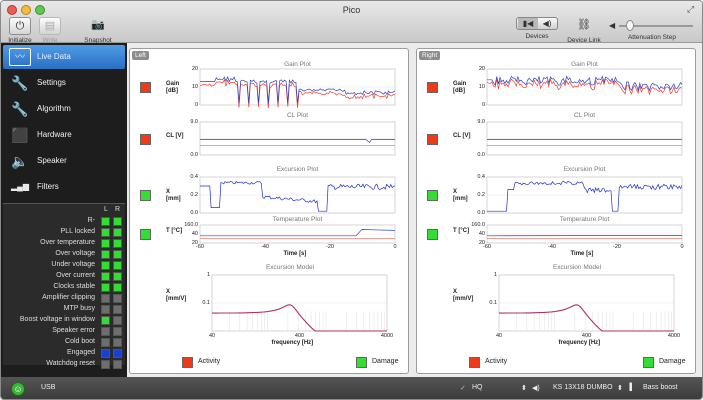  What do you see at coordinates (432, 234) in the screenshot?
I see `temp-indicator` at bounding box center [432, 234].